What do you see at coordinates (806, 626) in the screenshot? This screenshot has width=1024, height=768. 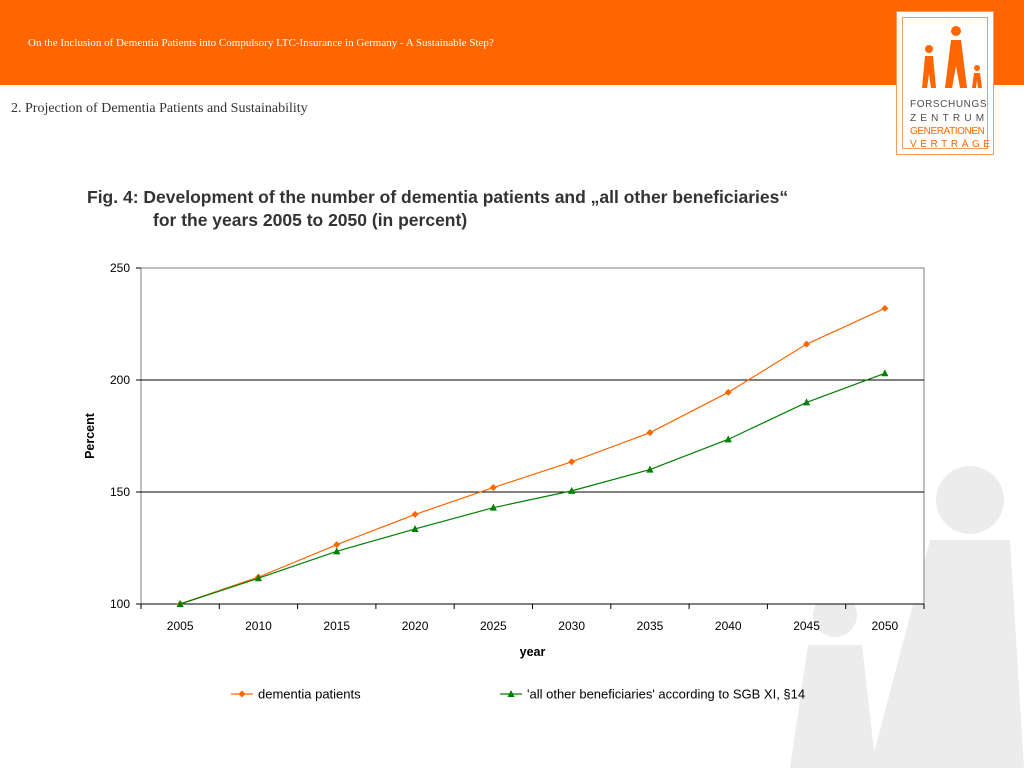 I see `x-tick-label-8: 2045` at bounding box center [806, 626].